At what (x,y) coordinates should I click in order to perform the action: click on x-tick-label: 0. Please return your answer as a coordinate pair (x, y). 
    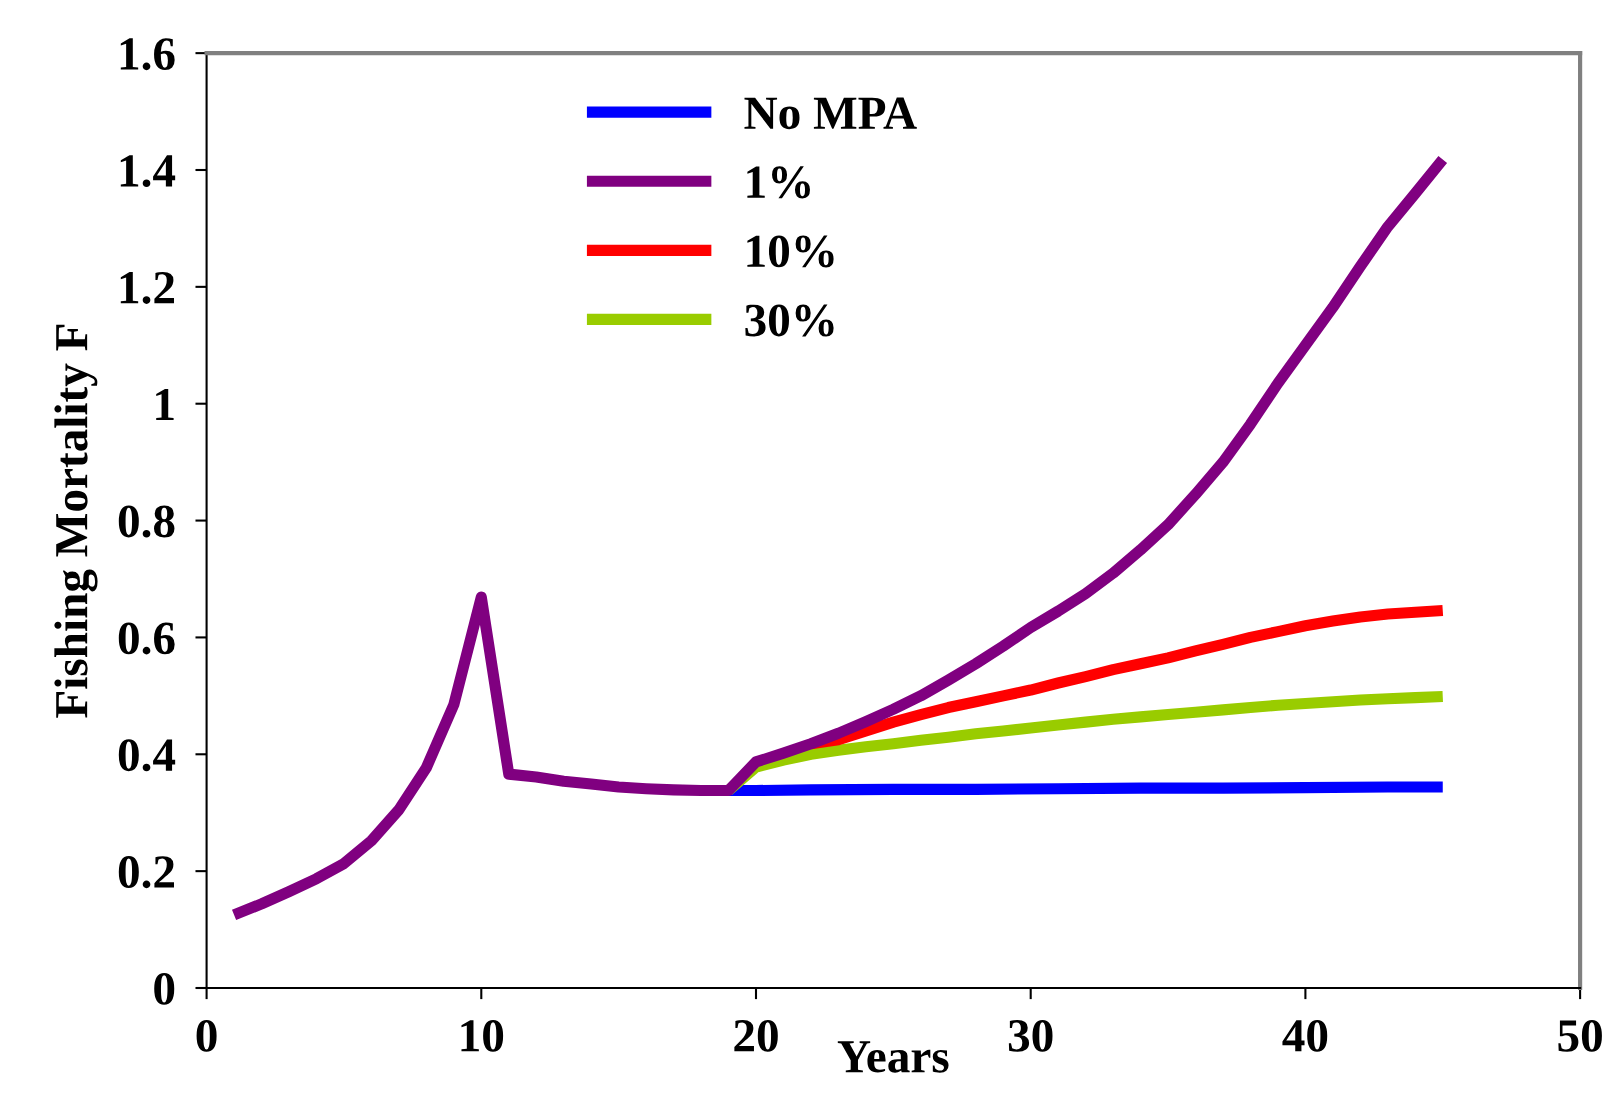
    Looking at the image, I should click on (206, 1035).